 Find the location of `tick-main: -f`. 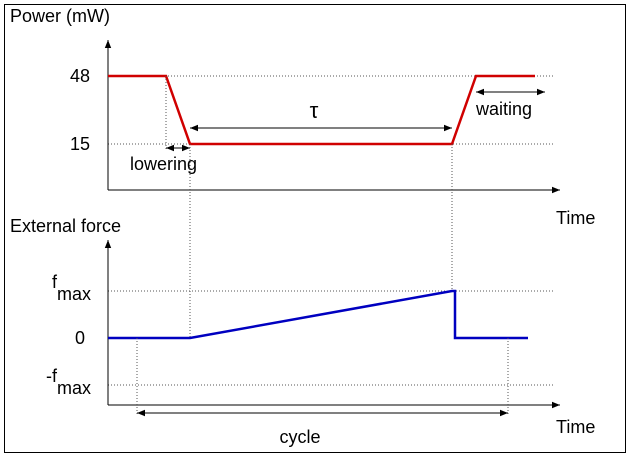

tick-main: -f is located at coordinates (52, 376).